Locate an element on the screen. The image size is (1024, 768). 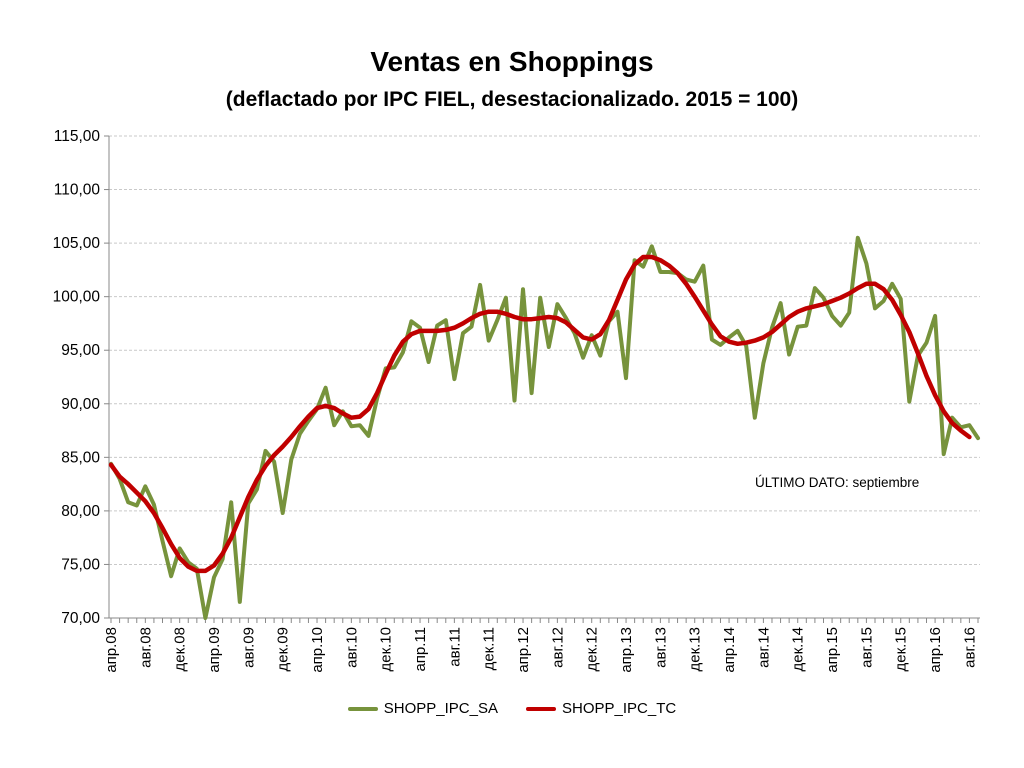
y-tick-label: 80,00 is located at coordinates (80, 511).